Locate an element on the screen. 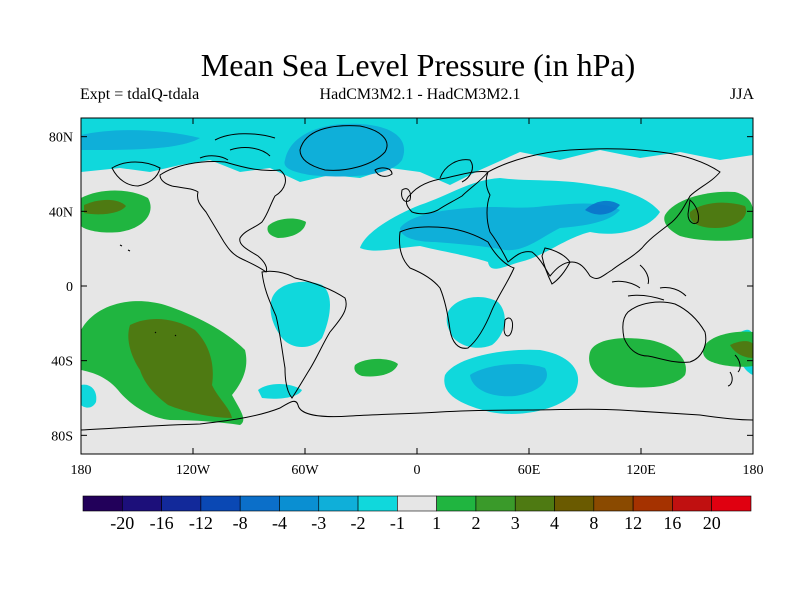  colorbar-label: 20 is located at coordinates (712, 523).